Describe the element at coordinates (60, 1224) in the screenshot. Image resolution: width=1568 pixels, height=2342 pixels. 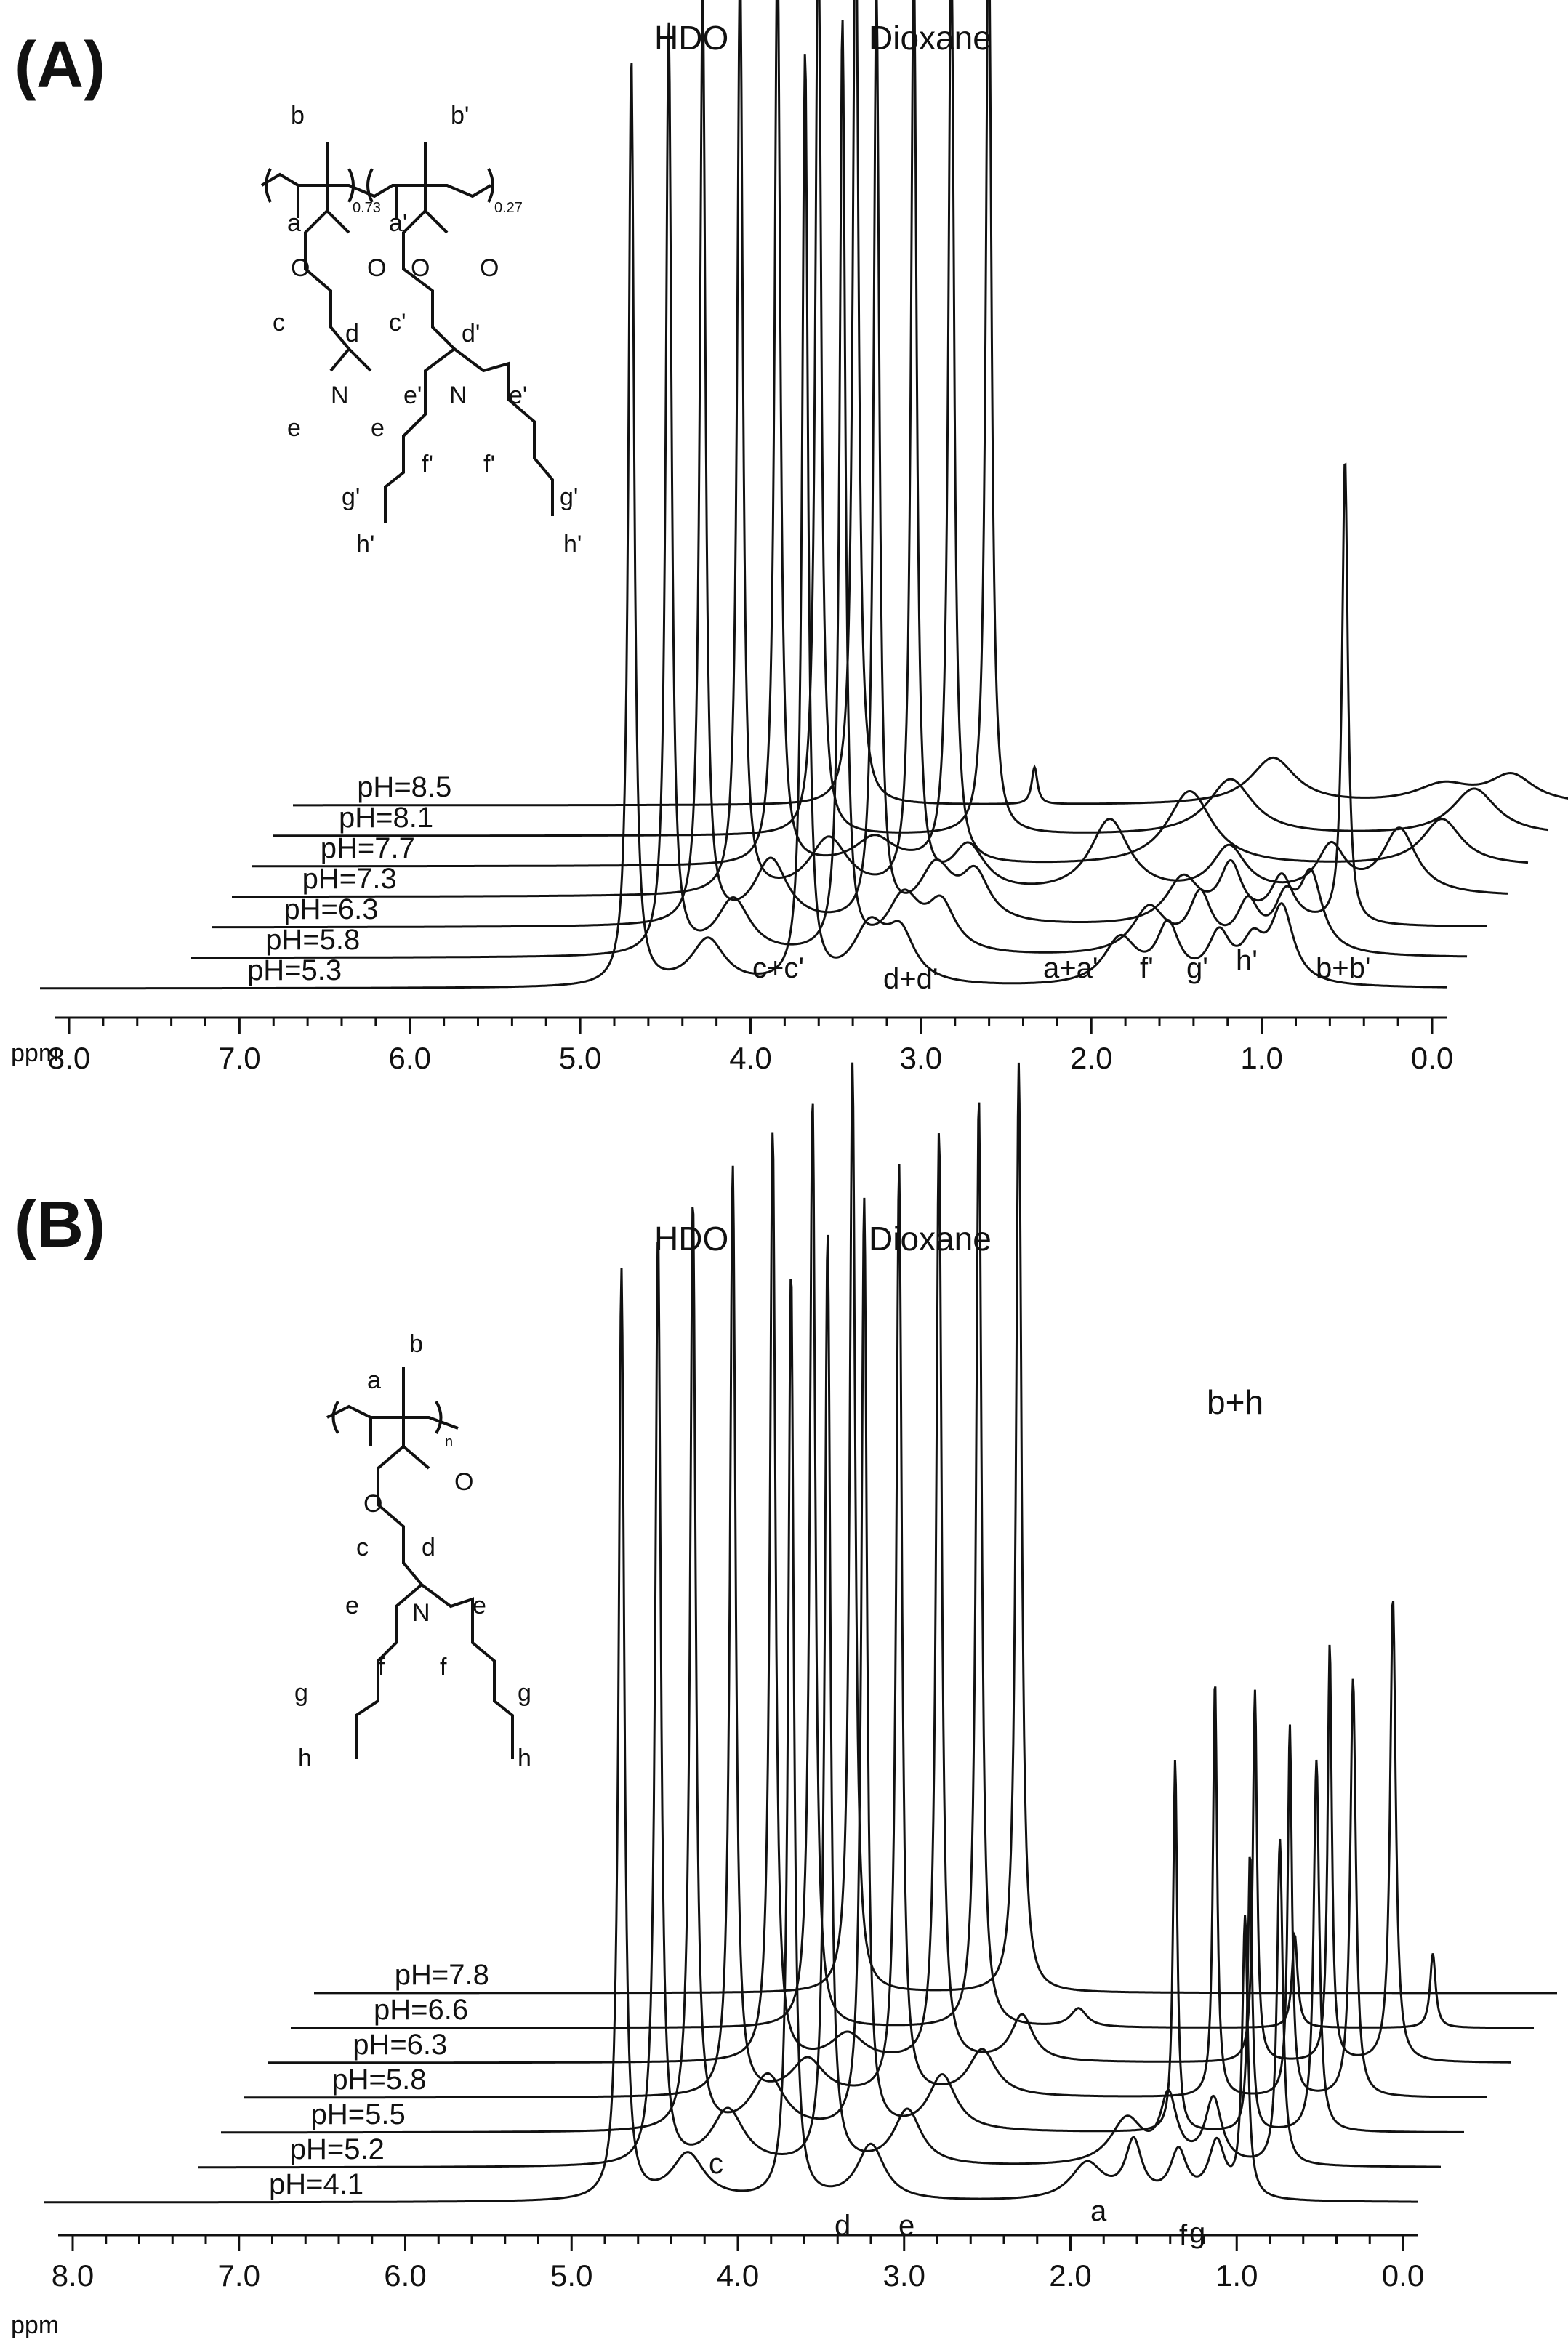
I see `panel-b-letter: (B)` at that location.